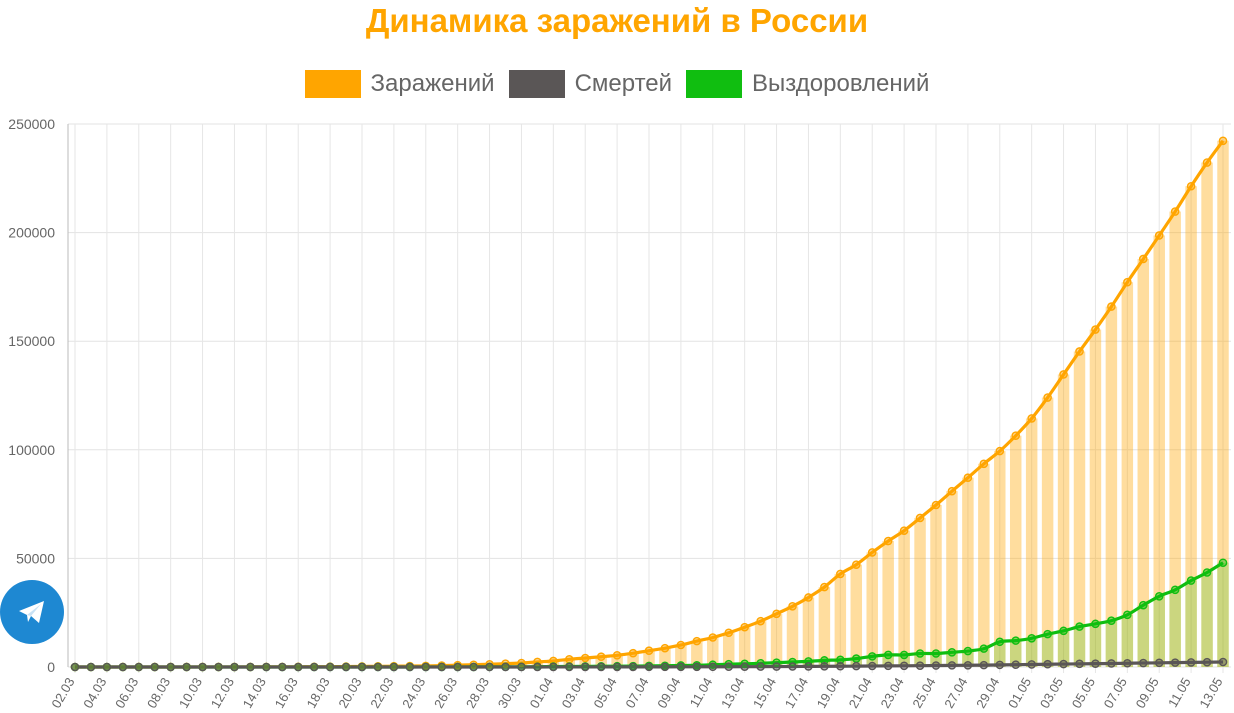 This screenshot has width=1234, height=713. I want to click on x-tick-label: 05.04, so click(604, 693).